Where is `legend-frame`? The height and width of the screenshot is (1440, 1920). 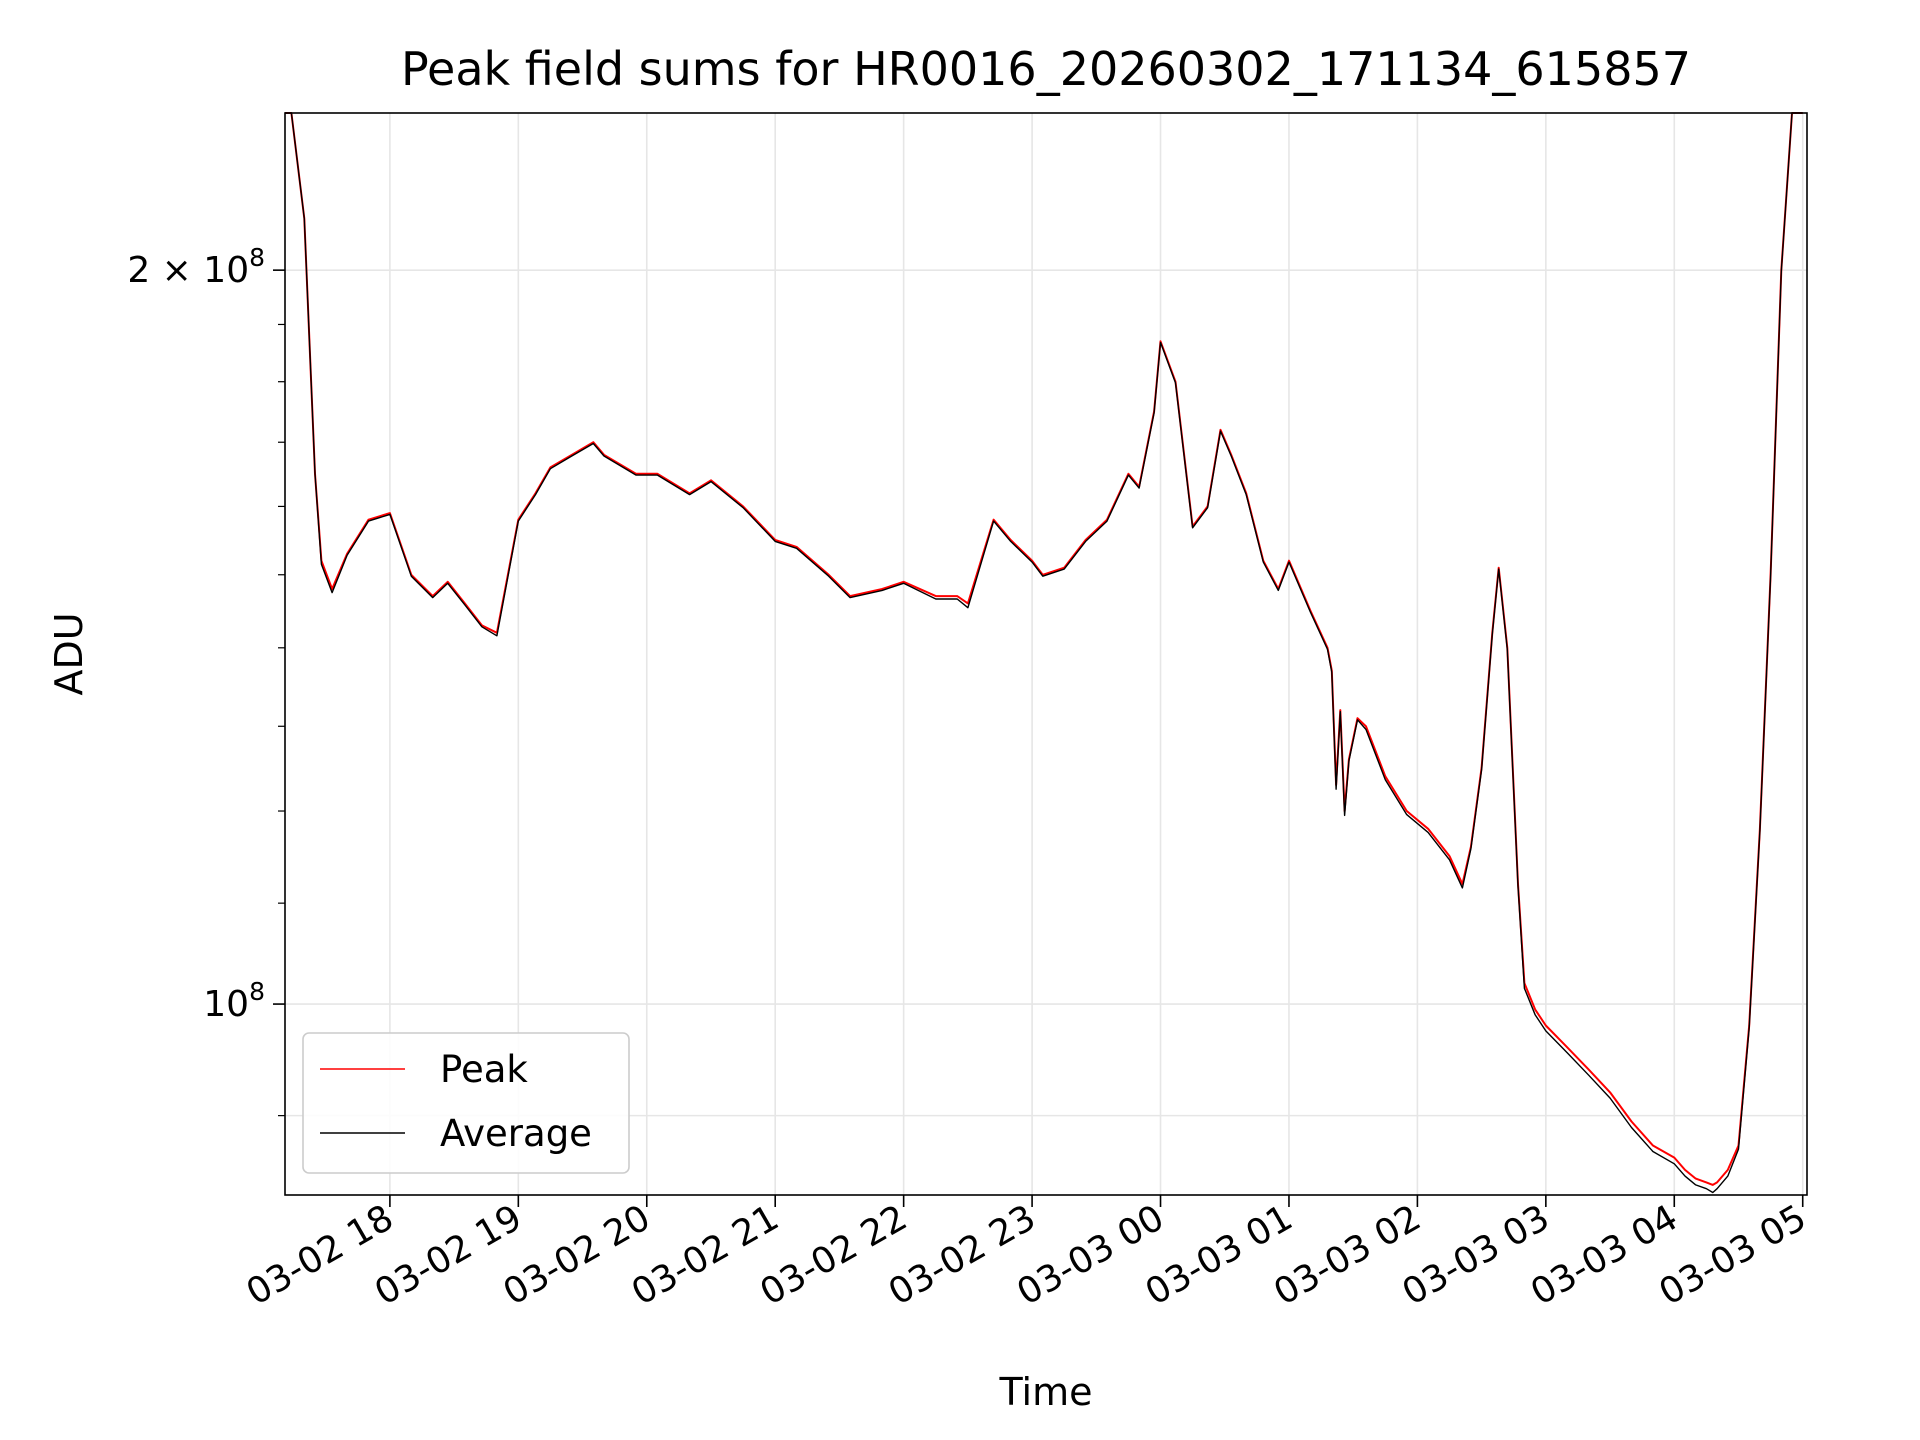
legend-frame is located at coordinates (466, 1103).